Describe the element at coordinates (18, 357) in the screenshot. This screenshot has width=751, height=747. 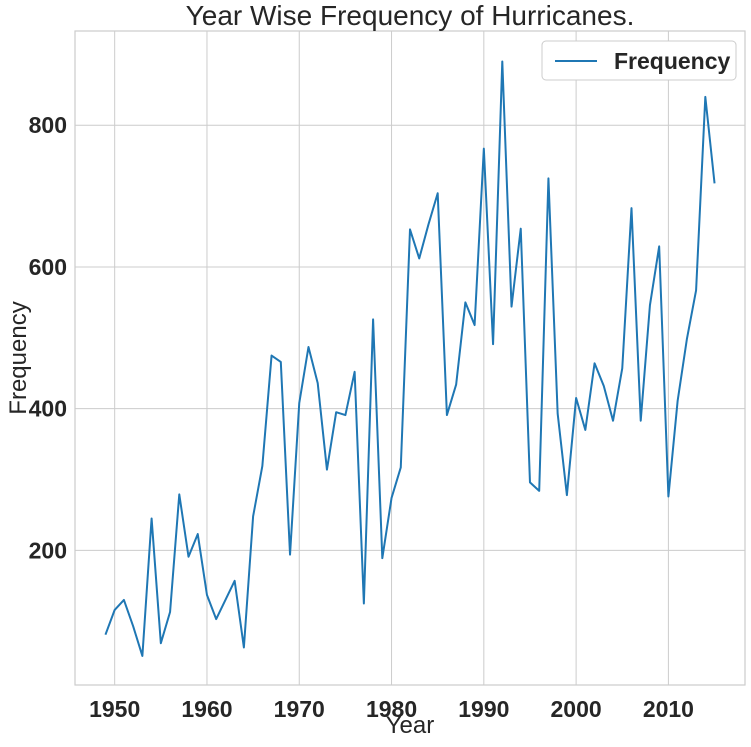
I see `y-axis-label: Frequency` at that location.